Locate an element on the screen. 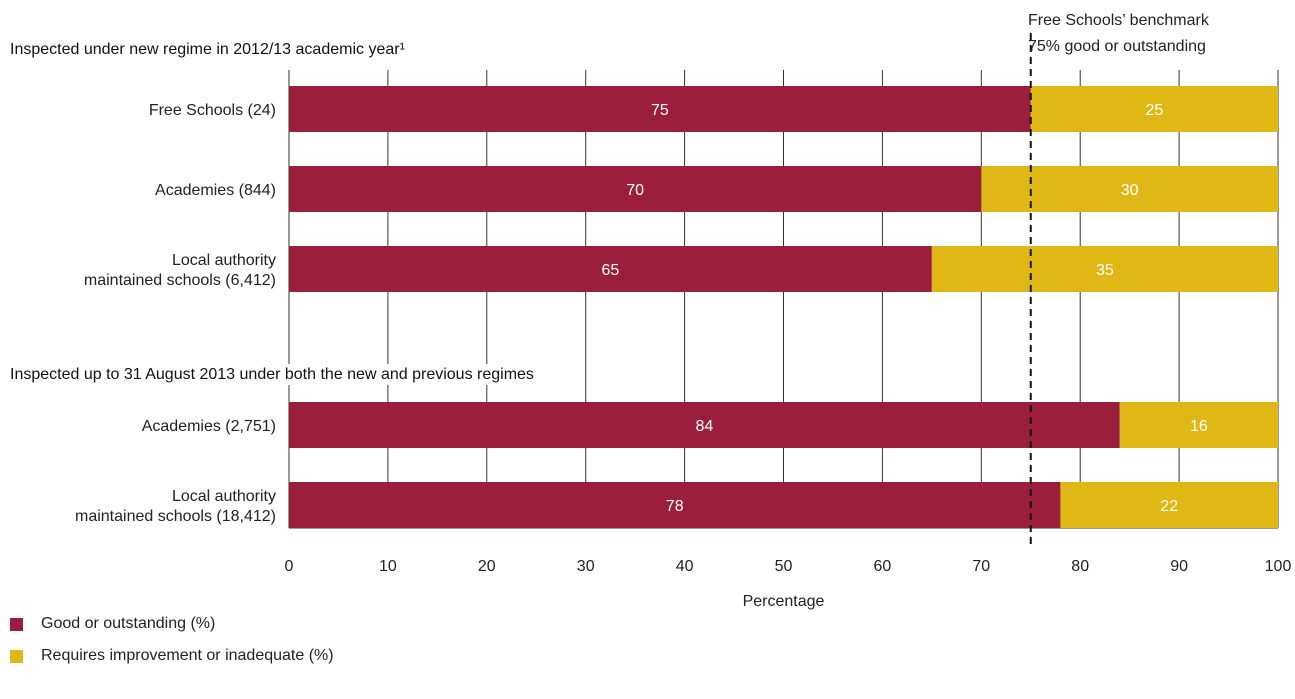  x-tick-label-40: 40 is located at coordinates (685, 566).